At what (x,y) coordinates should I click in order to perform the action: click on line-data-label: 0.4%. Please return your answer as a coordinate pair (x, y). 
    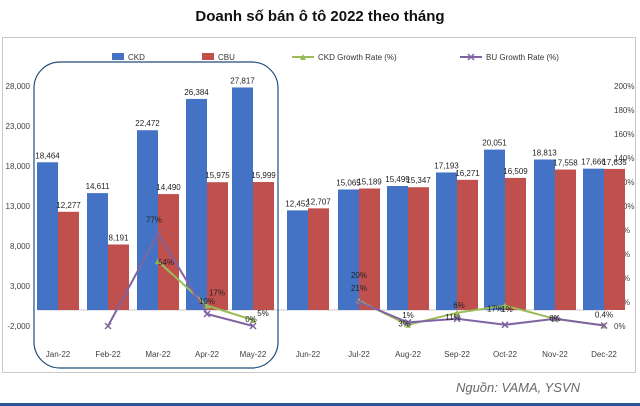
    Looking at the image, I should click on (604, 315).